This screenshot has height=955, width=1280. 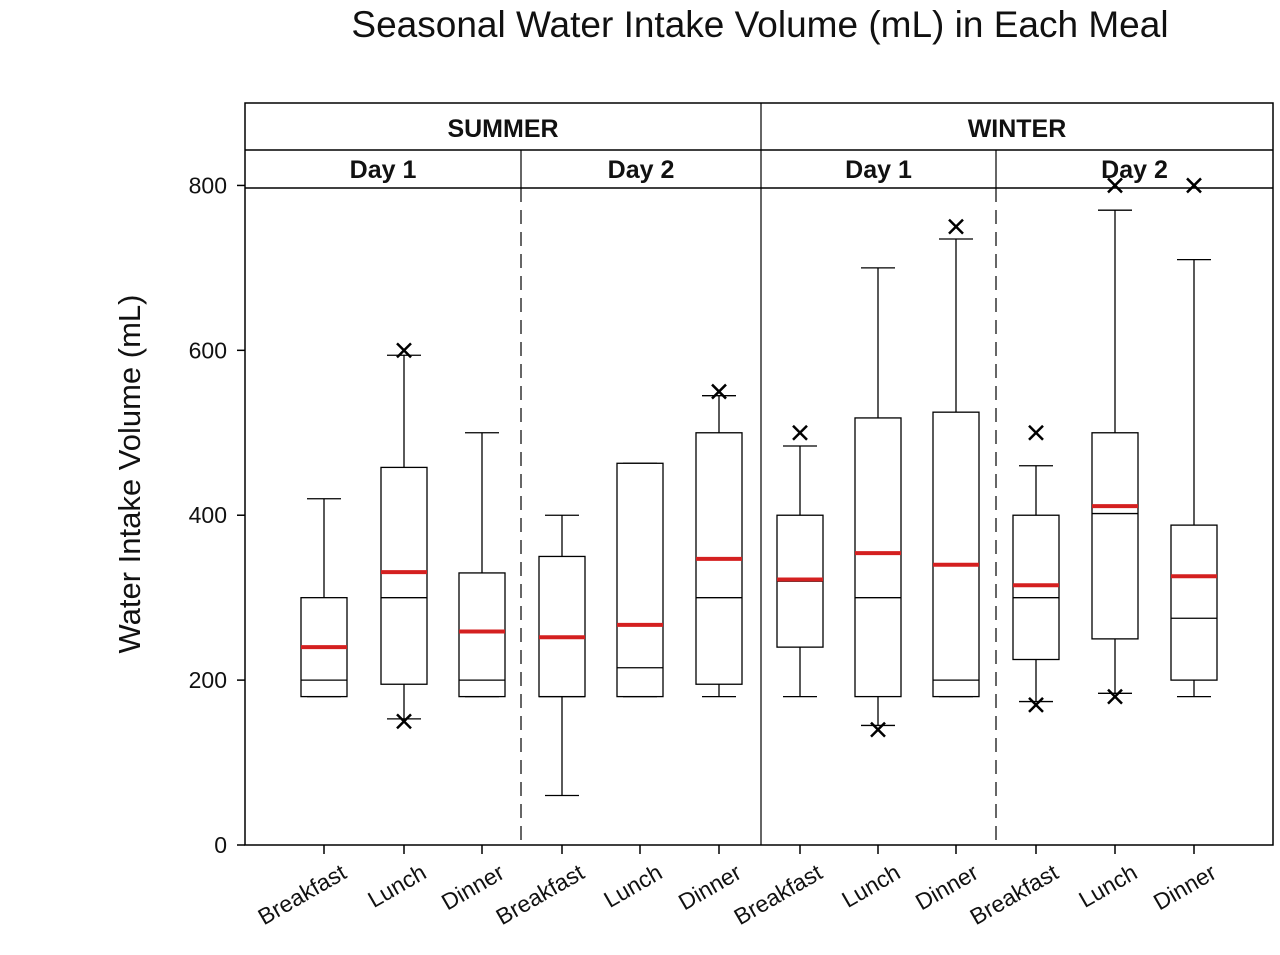 What do you see at coordinates (502, 129) in the screenshot?
I see `season-label: SUMMER` at bounding box center [502, 129].